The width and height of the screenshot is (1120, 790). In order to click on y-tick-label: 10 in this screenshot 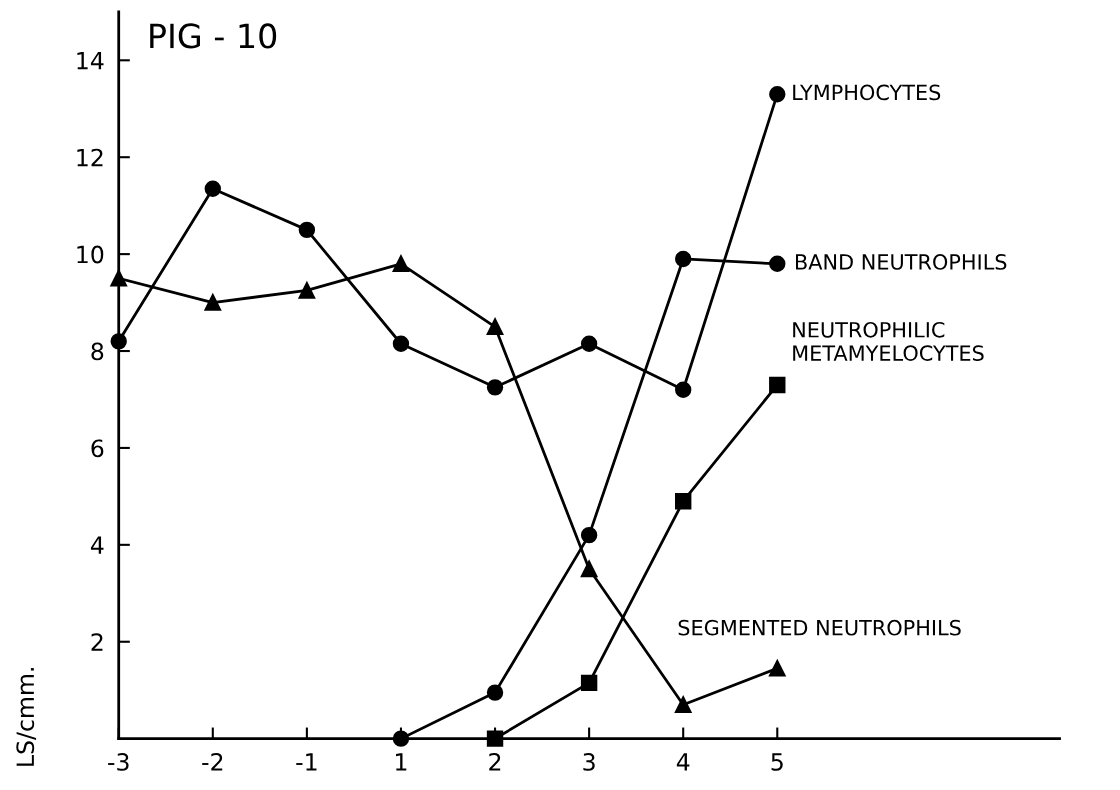, I will do `click(90, 254)`.